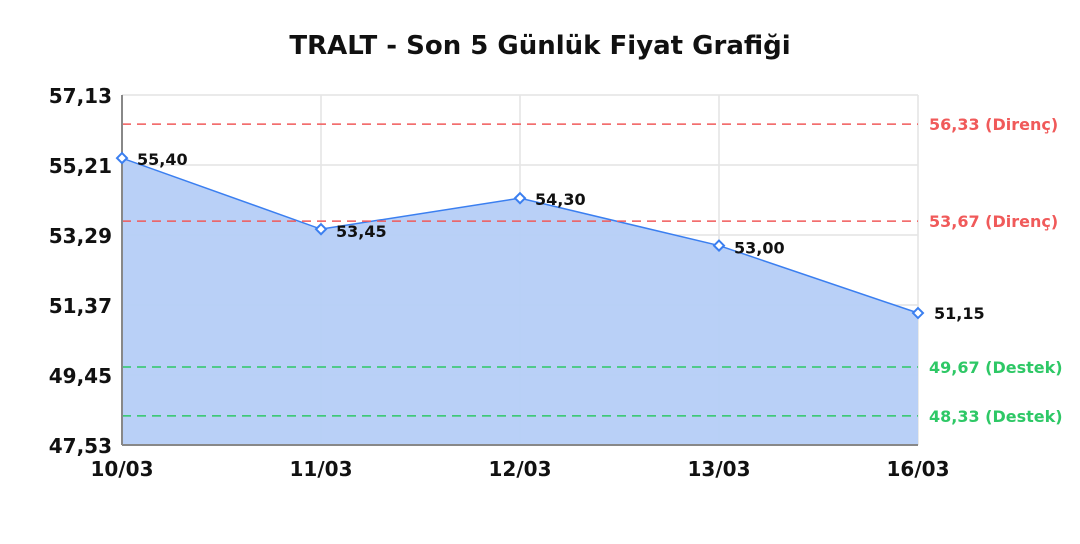 Image resolution: width=1080 pixels, height=544 pixels. I want to click on data-label: 51,15, so click(959, 313).